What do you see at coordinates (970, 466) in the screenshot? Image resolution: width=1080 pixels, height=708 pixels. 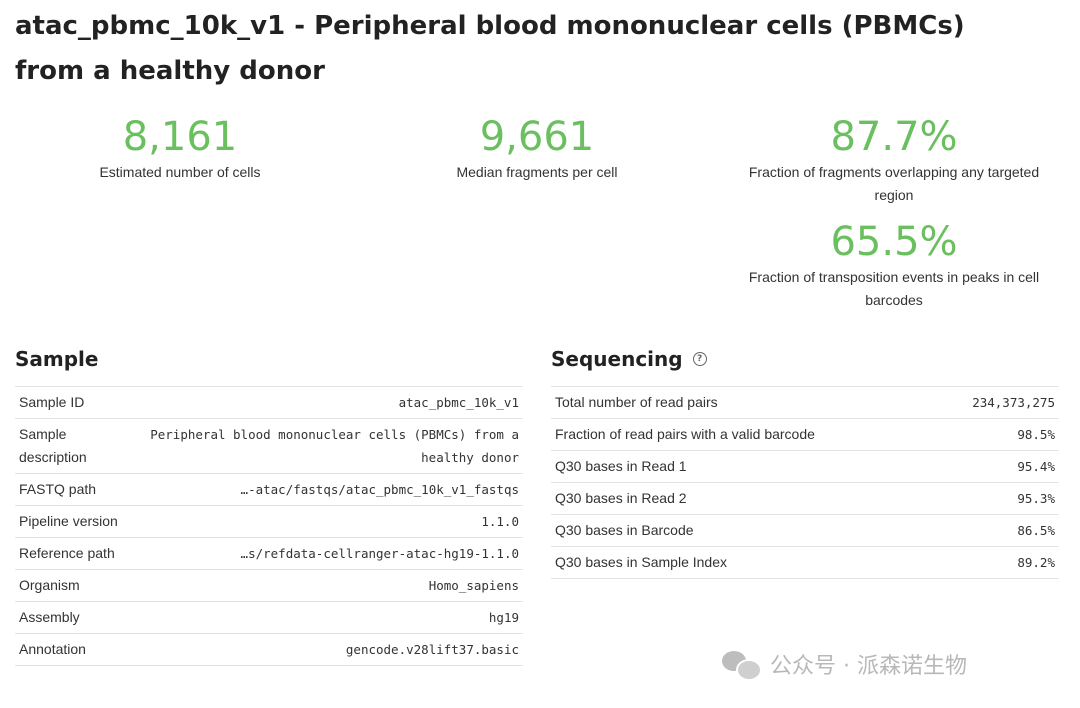 I see `row-value: 95.4%` at bounding box center [970, 466].